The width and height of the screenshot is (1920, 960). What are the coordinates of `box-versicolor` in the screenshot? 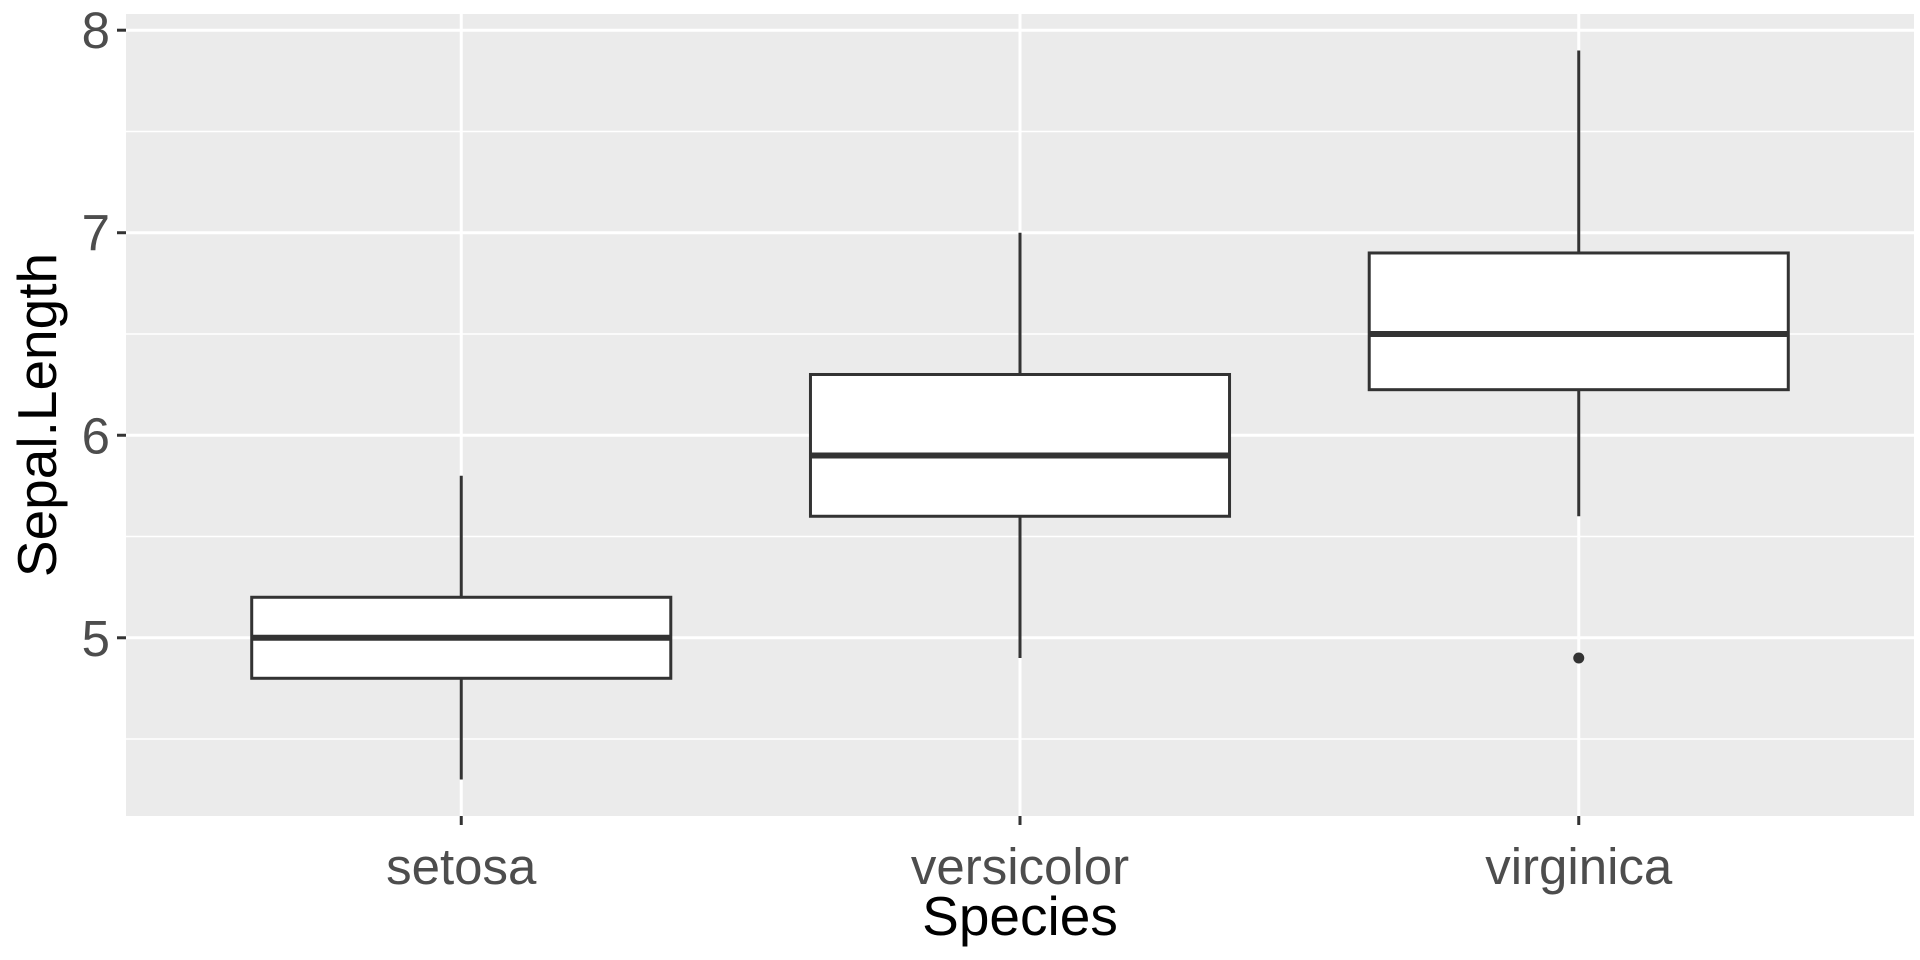 It's located at (1020, 445).